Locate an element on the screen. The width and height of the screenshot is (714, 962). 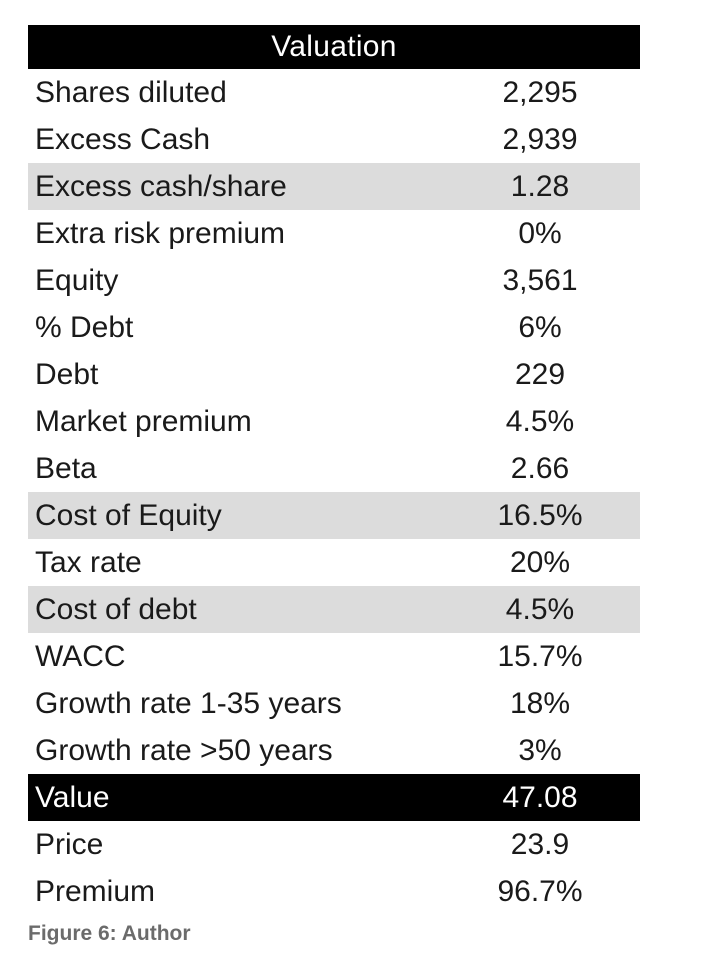
row-value: 47.08 is located at coordinates (540, 797).